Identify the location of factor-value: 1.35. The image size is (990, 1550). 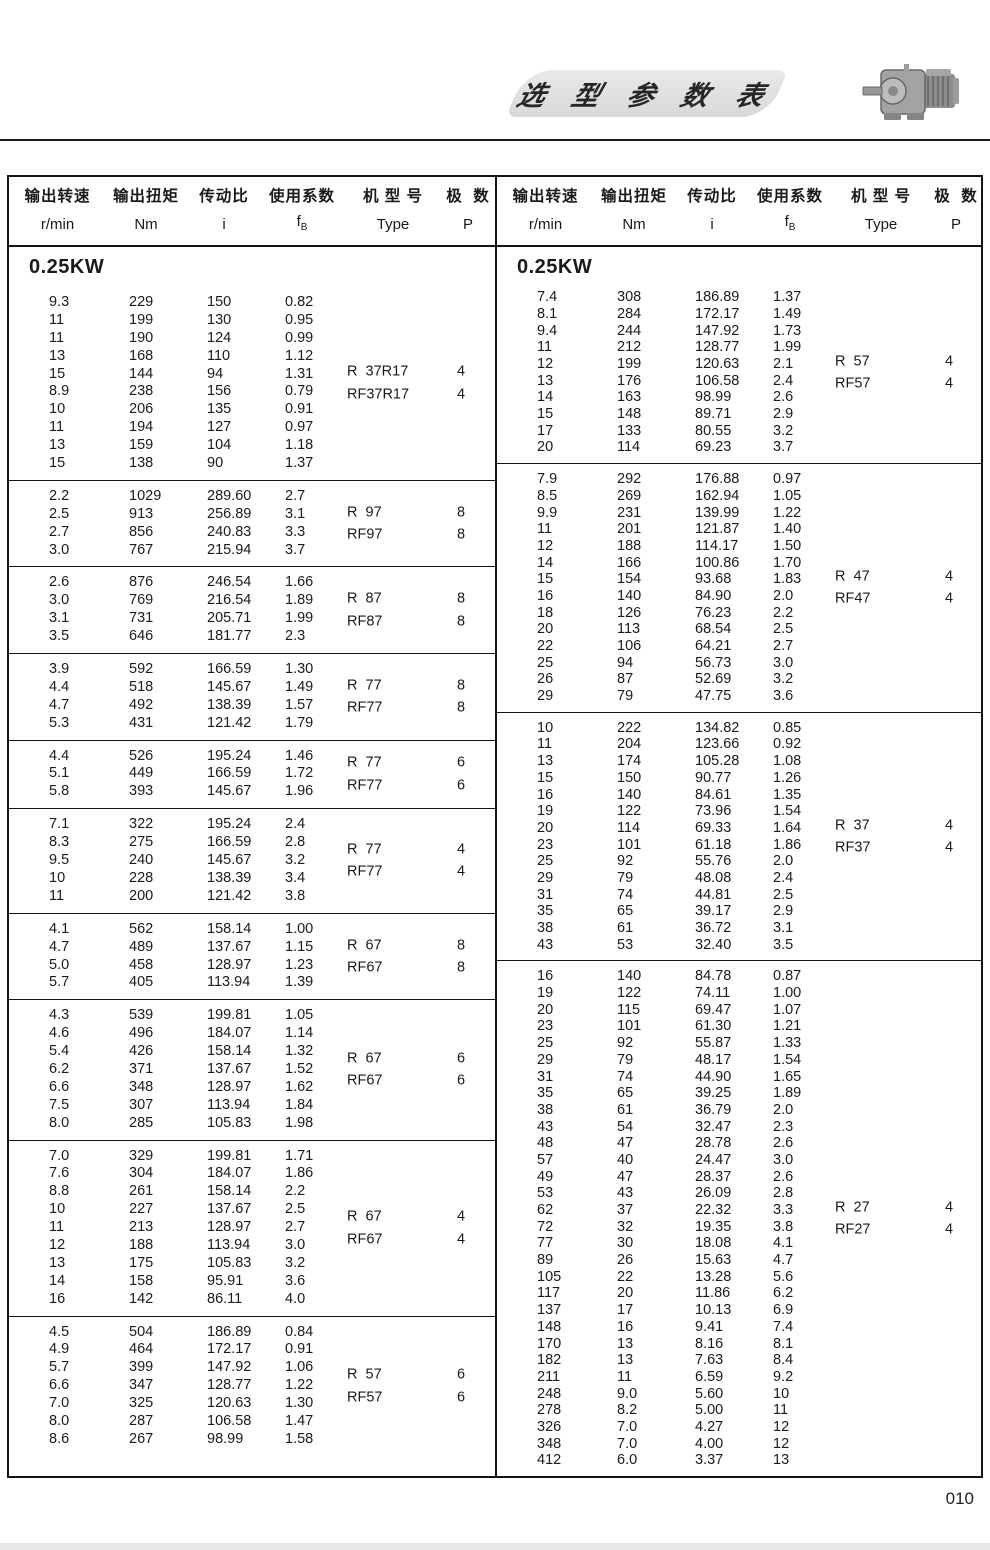
(787, 794).